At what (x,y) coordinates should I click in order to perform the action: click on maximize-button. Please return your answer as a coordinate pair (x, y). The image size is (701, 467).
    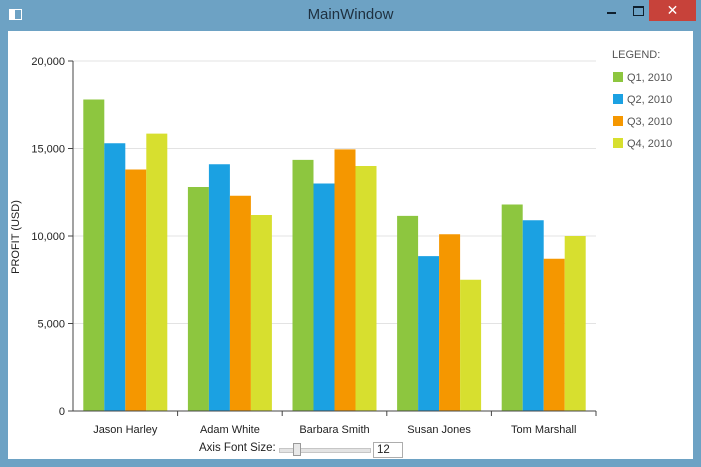
    Looking at the image, I should click on (638, 10).